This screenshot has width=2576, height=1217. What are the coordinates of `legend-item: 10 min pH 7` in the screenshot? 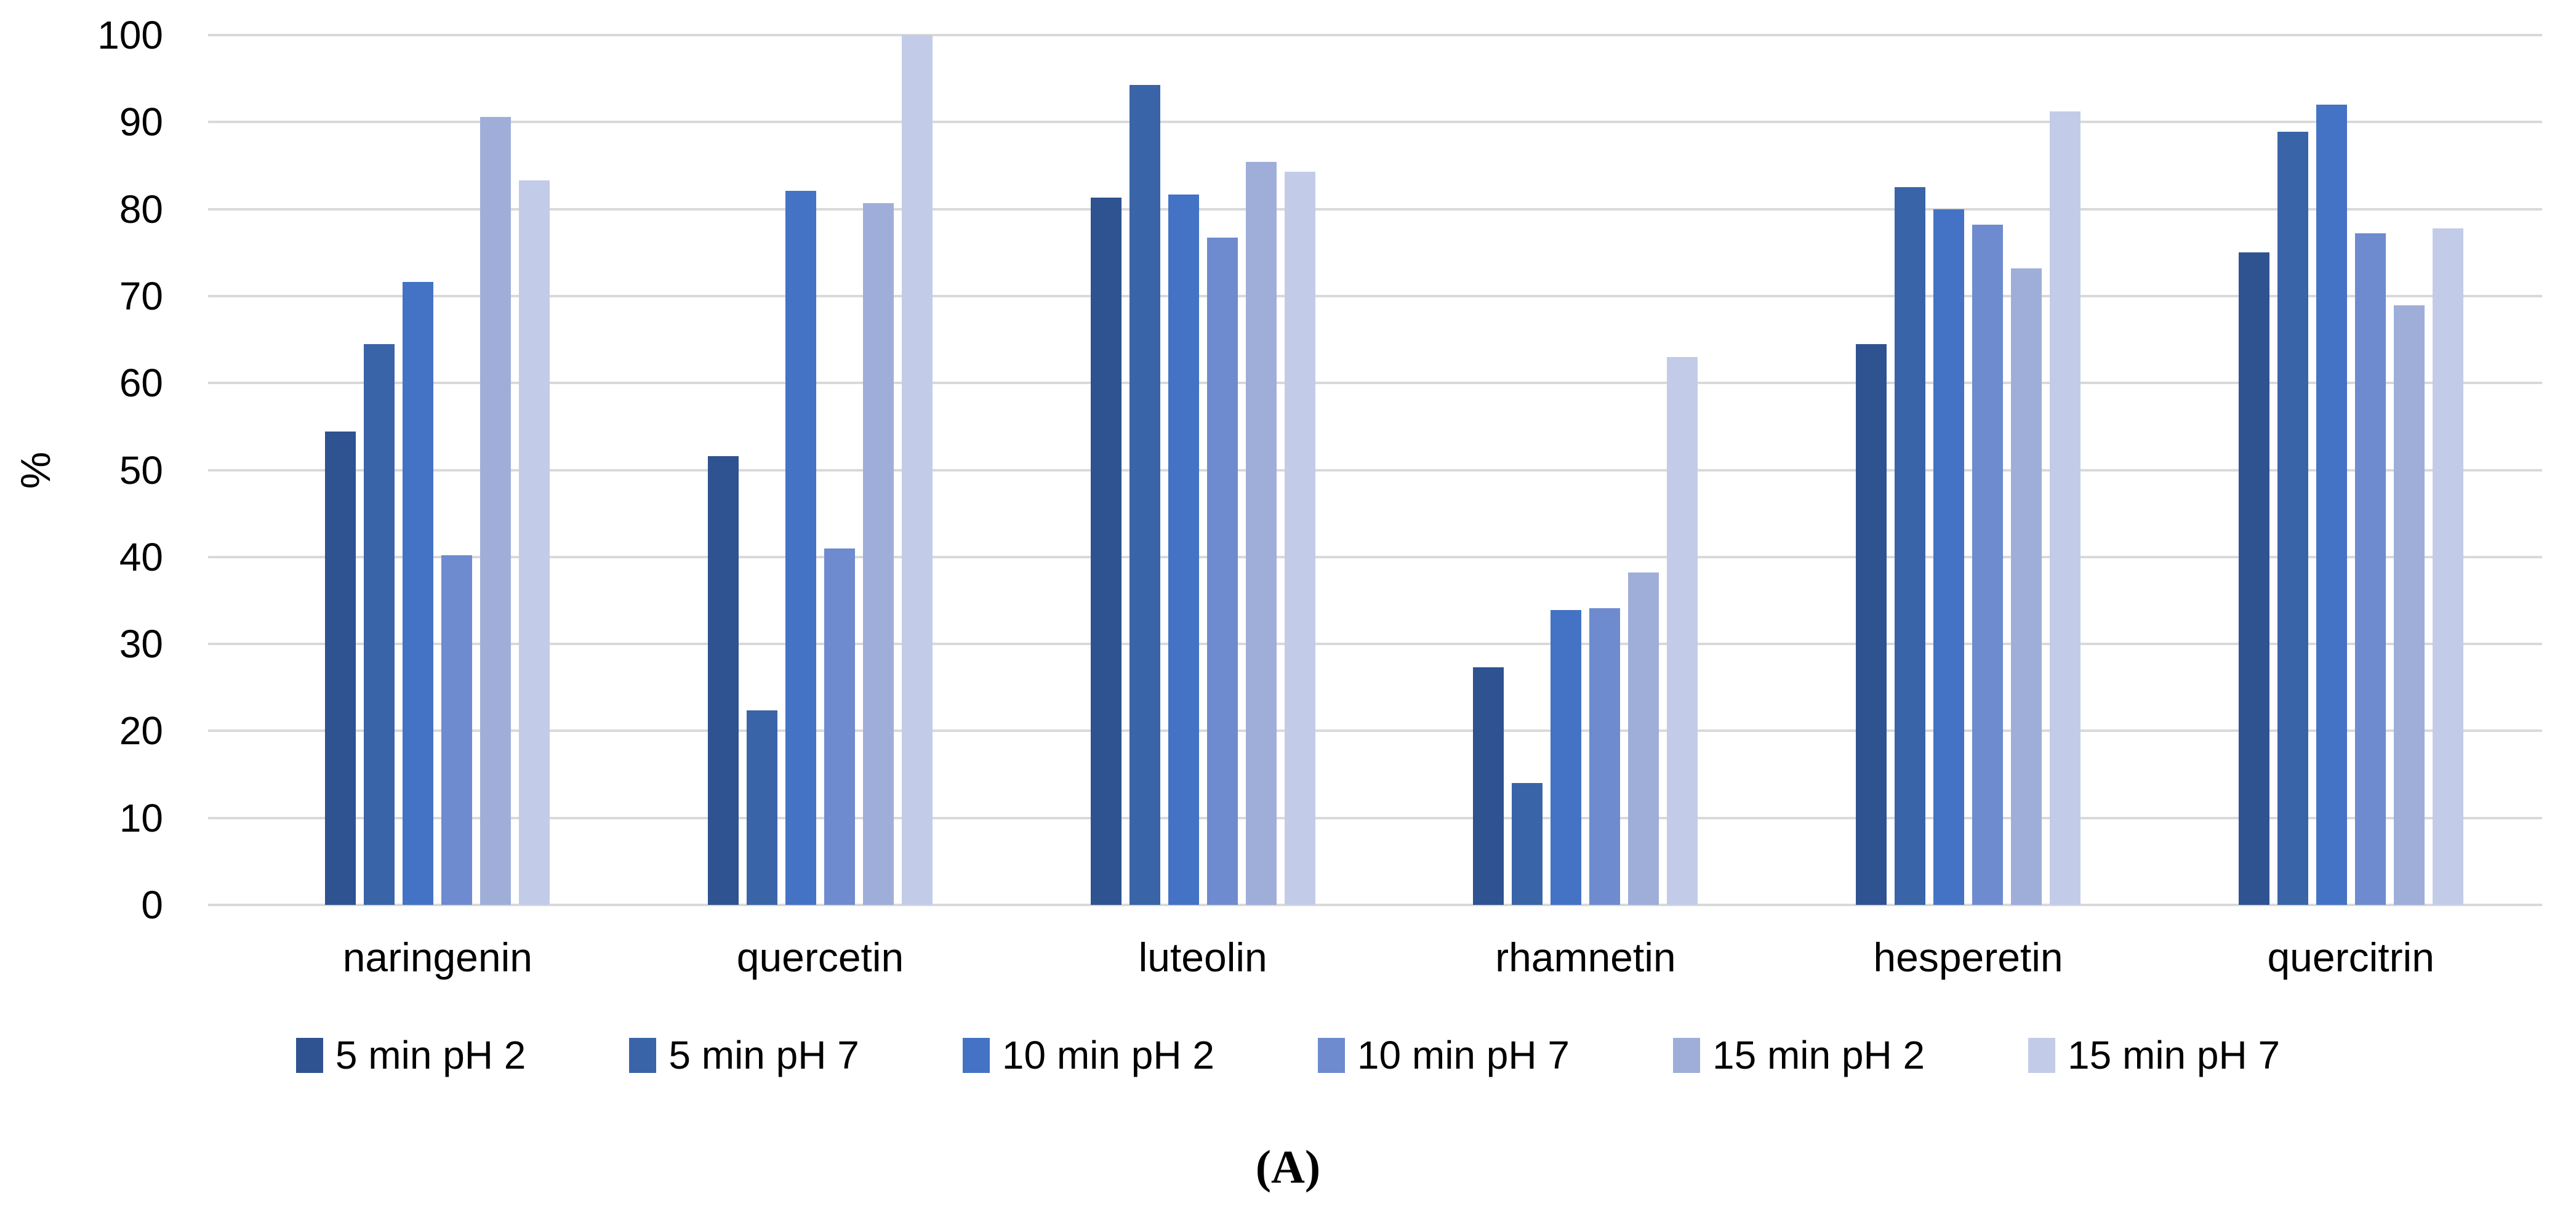 It's located at (1443, 1055).